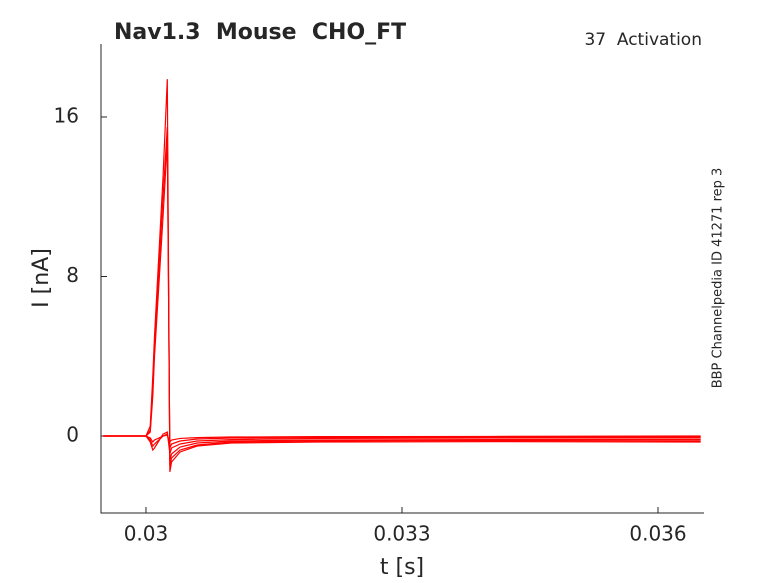 This screenshot has height=583, width=778. Describe the element at coordinates (72, 435) in the screenshot. I see `y-tick-label: 0` at that location.